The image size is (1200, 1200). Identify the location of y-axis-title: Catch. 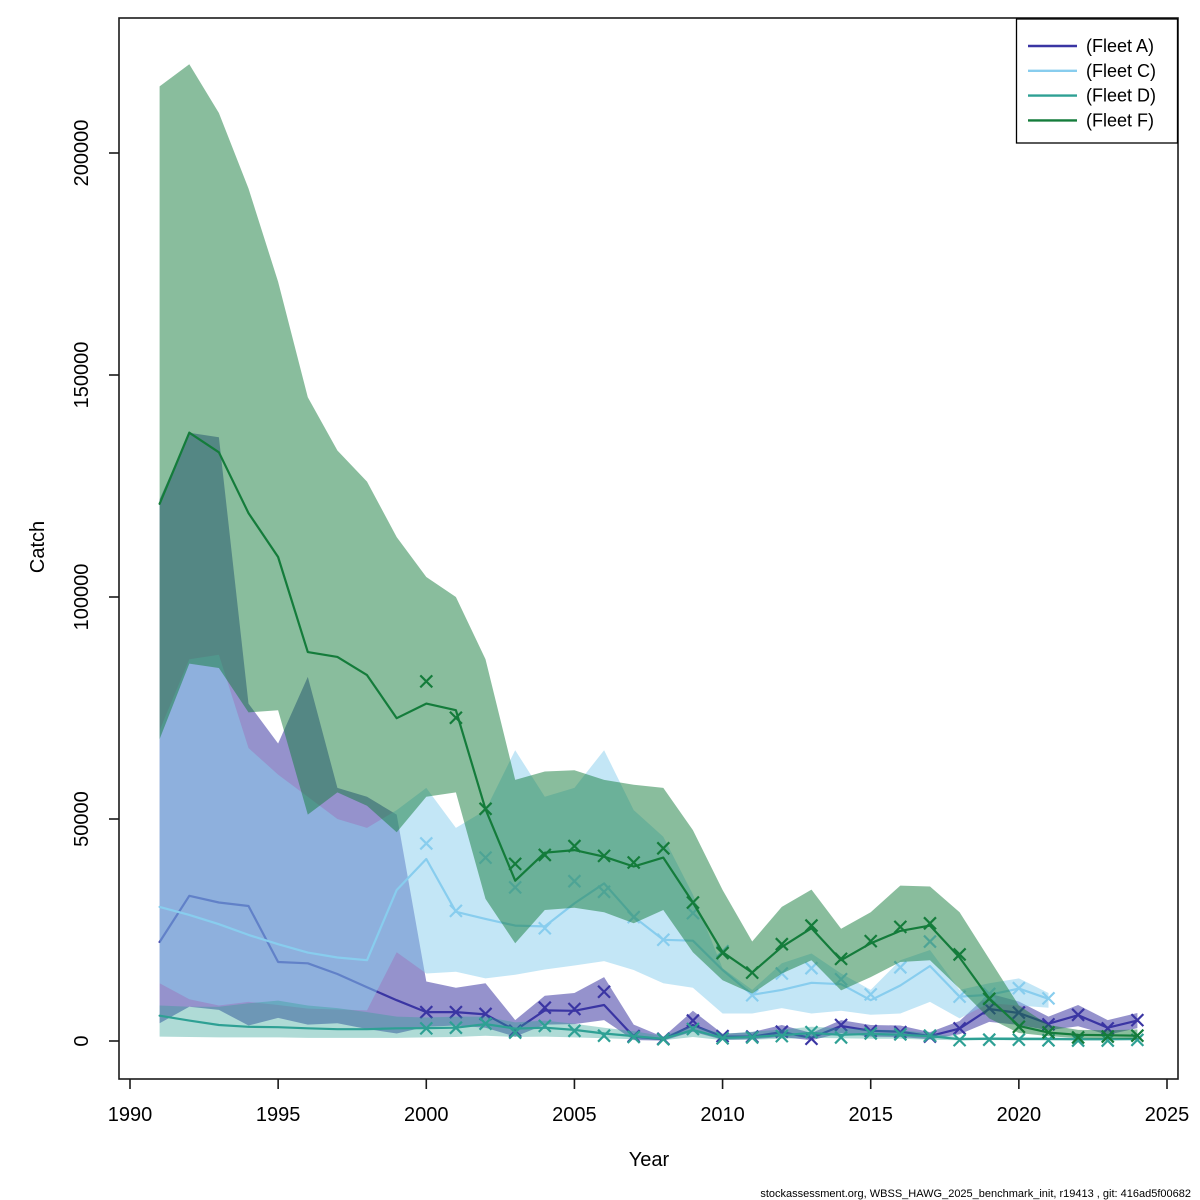
(38, 547).